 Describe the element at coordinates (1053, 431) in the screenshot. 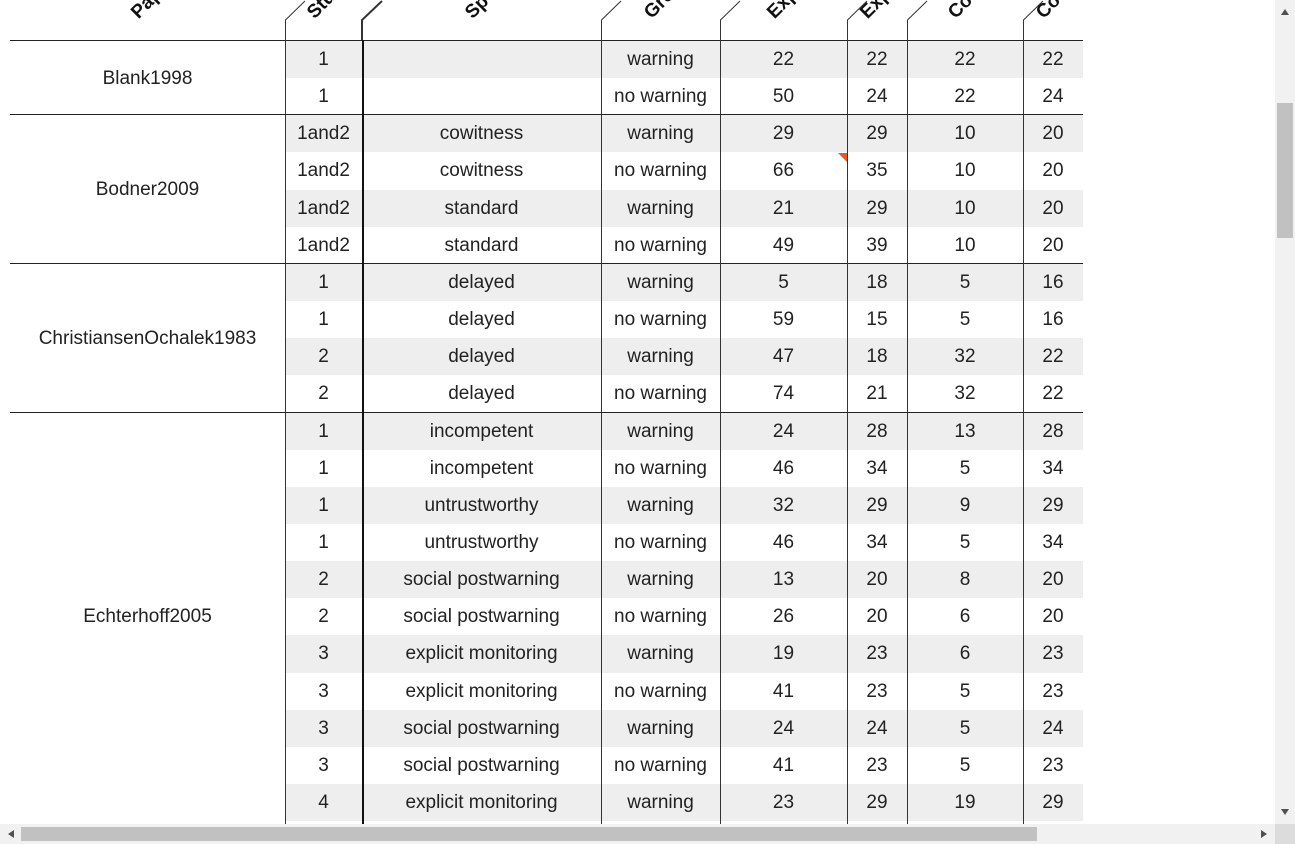

I see `table-cell: 28` at that location.